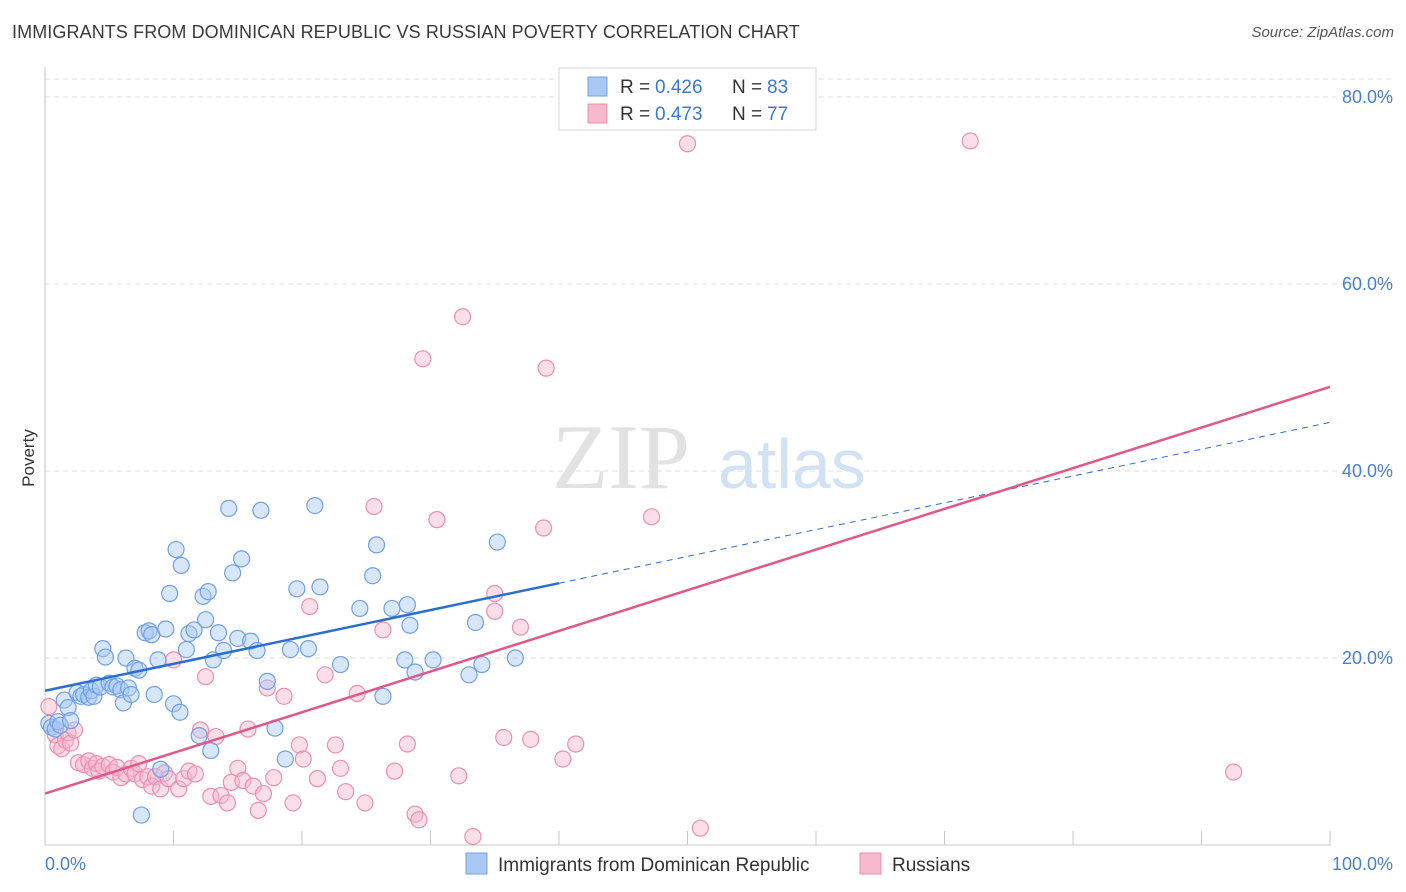  What do you see at coordinates (65, 864) in the screenshot?
I see `x-tick-label: 0.0%` at bounding box center [65, 864].